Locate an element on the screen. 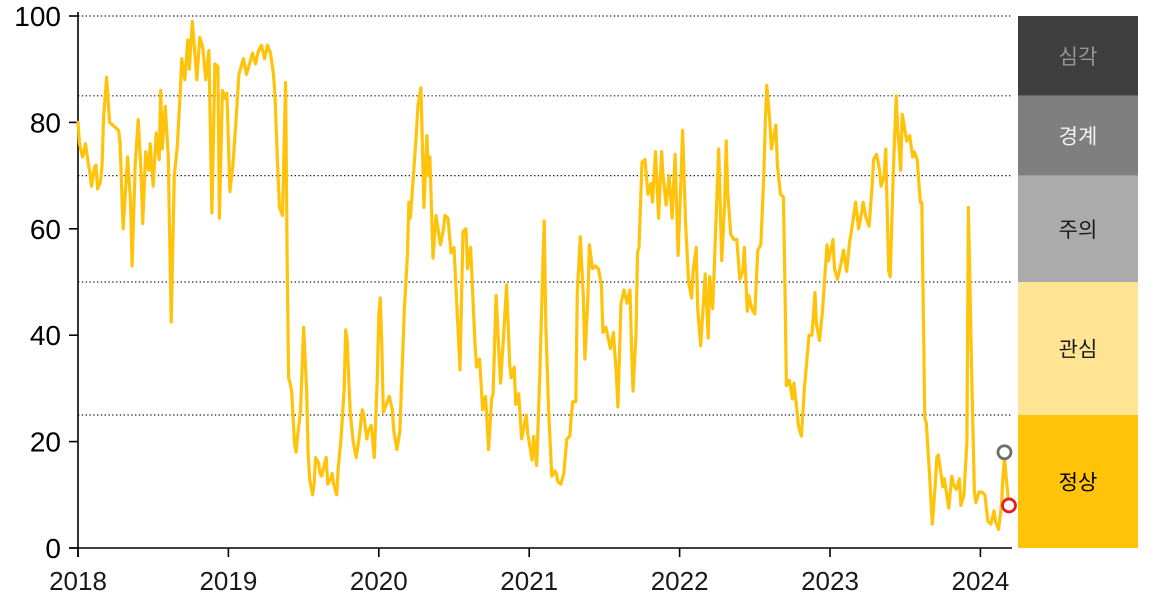 This screenshot has width=1154, height=600. risk-band-label: 주의 is located at coordinates (1078, 230).